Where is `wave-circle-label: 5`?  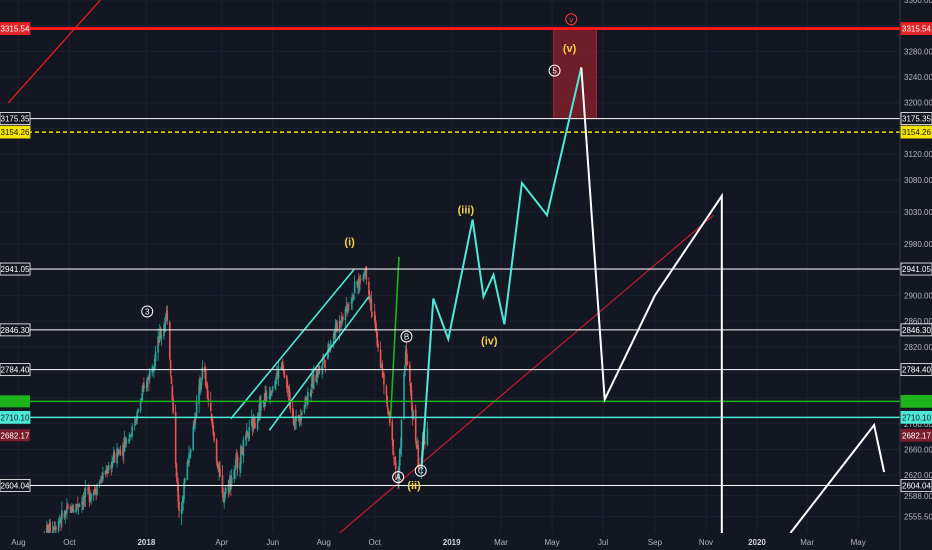
wave-circle-label: 5 is located at coordinates (554, 71).